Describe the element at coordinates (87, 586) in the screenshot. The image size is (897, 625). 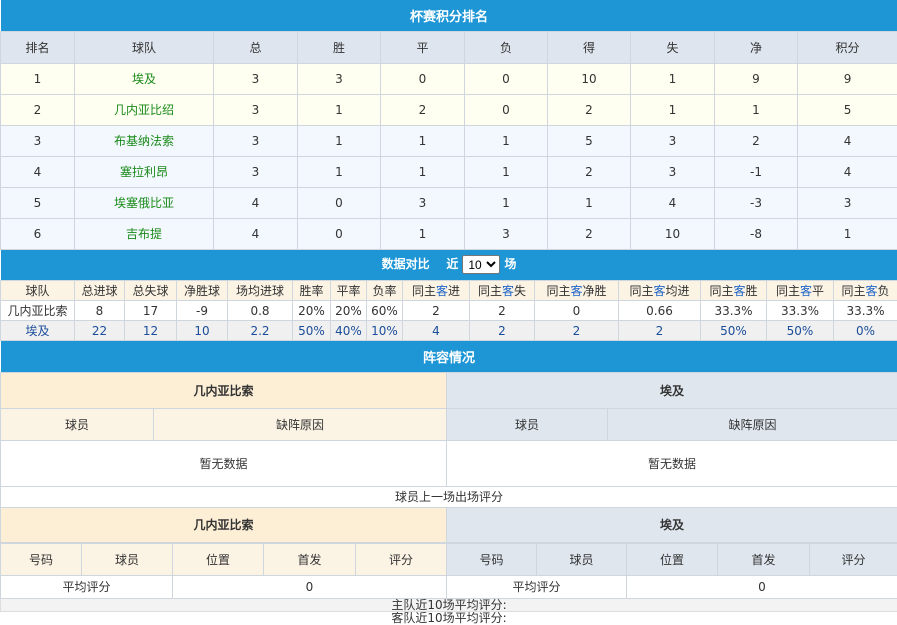
I see `home-avg-label: 平均评分` at that location.